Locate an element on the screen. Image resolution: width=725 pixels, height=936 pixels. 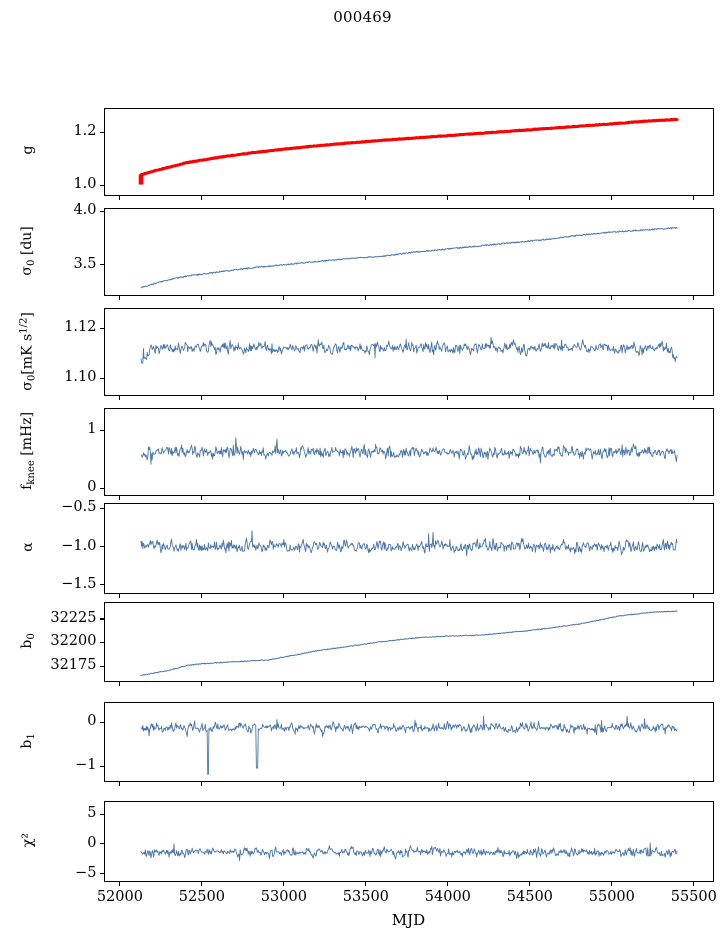
ytick-label-b0-0: 32175 is located at coordinates (73, 665).